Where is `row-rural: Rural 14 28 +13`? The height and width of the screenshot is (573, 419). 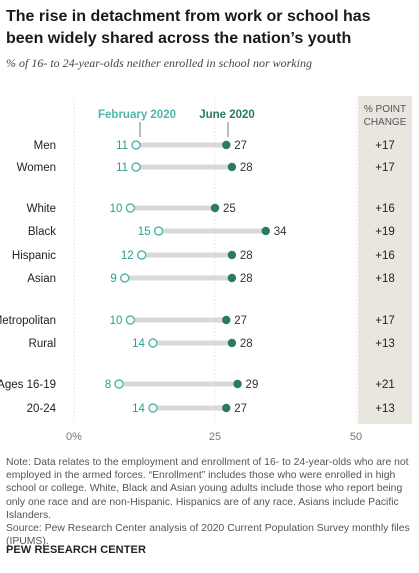
row-rural: Rural 14 28 +13 is located at coordinates (212, 344).